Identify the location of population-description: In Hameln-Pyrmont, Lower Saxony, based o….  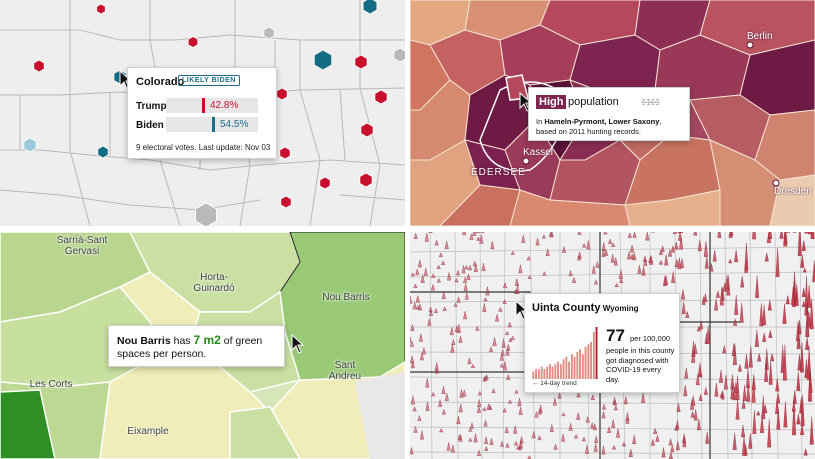
(611, 127).